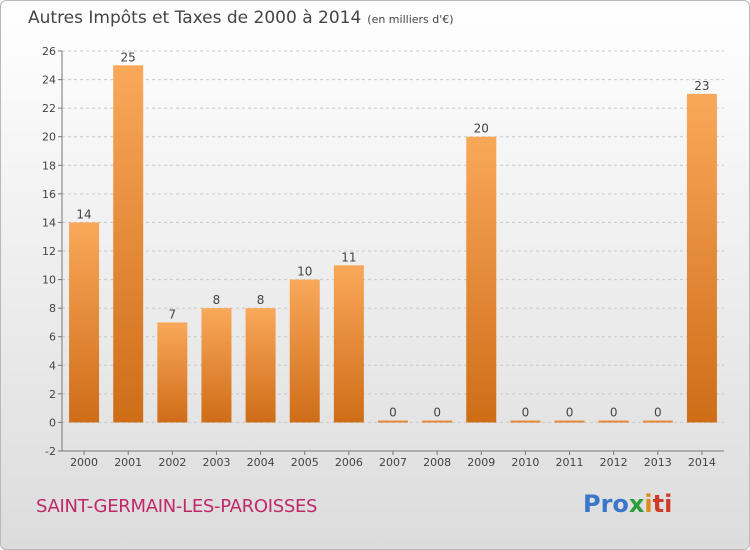  What do you see at coordinates (648, 504) in the screenshot?
I see `logo-part-i: i` at bounding box center [648, 504].